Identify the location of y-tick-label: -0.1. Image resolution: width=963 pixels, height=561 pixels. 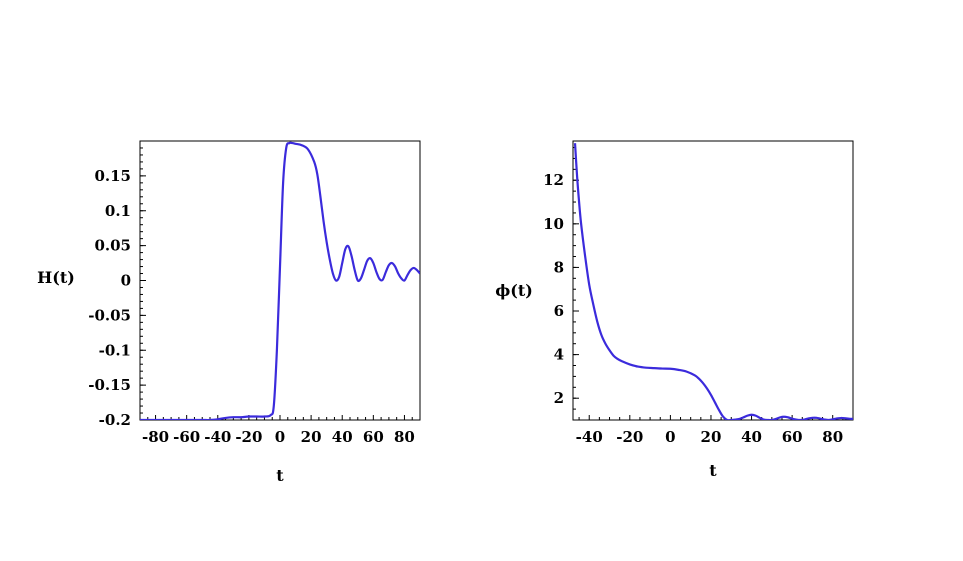
(115, 350).